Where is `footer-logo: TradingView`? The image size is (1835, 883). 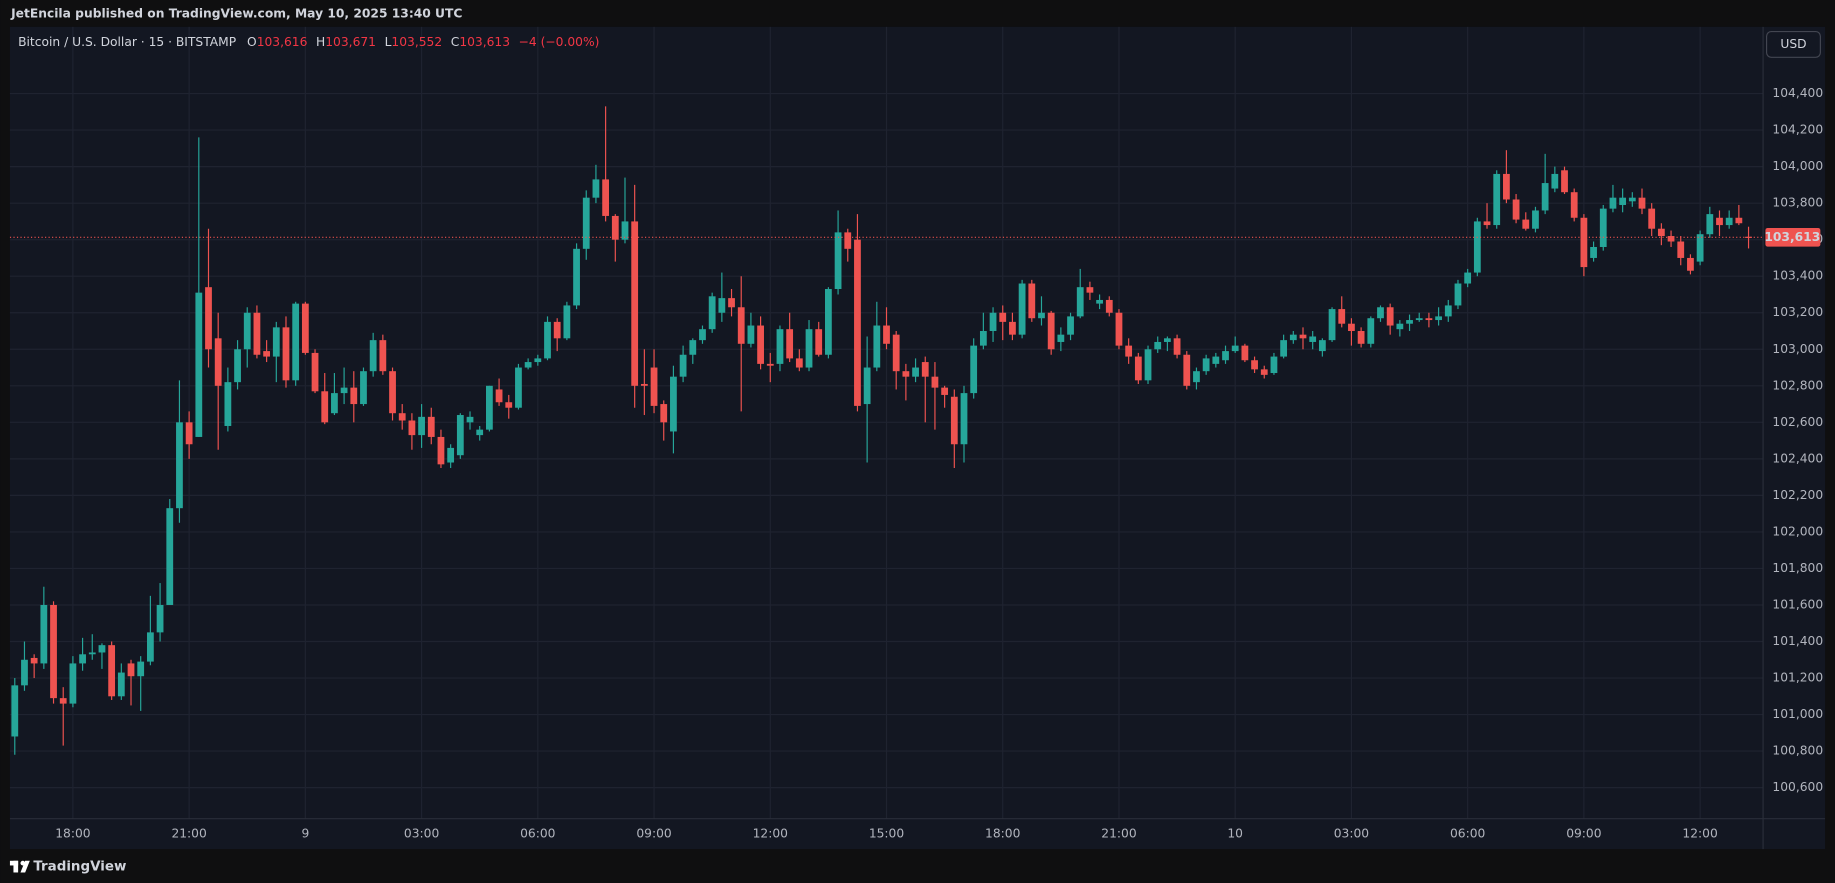 footer-logo: TradingView is located at coordinates (67, 867).